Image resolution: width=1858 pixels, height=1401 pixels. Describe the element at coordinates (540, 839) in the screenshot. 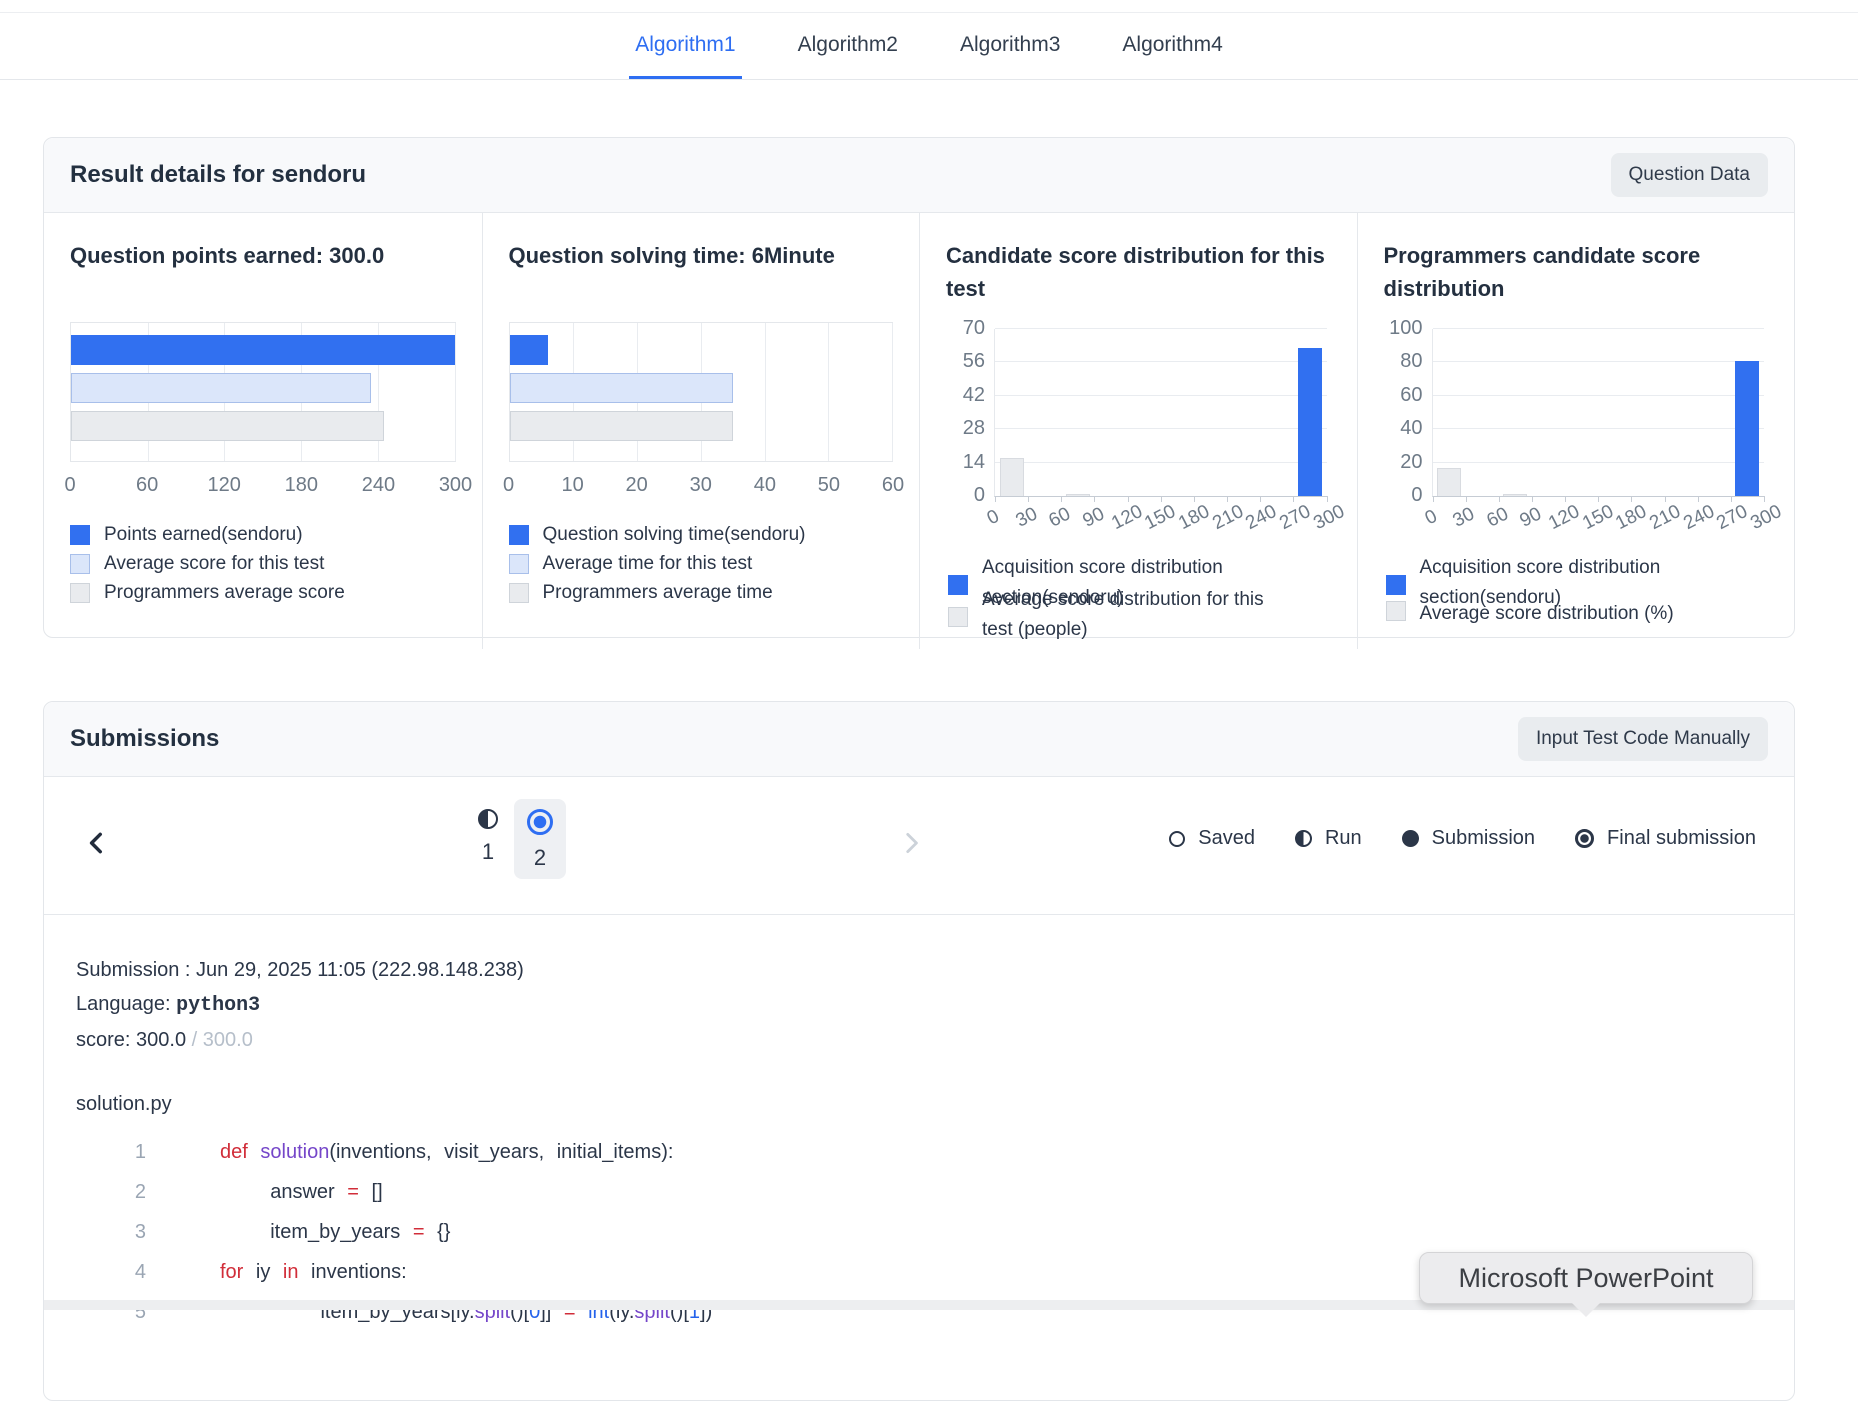

I see `page-item-2: 2` at that location.